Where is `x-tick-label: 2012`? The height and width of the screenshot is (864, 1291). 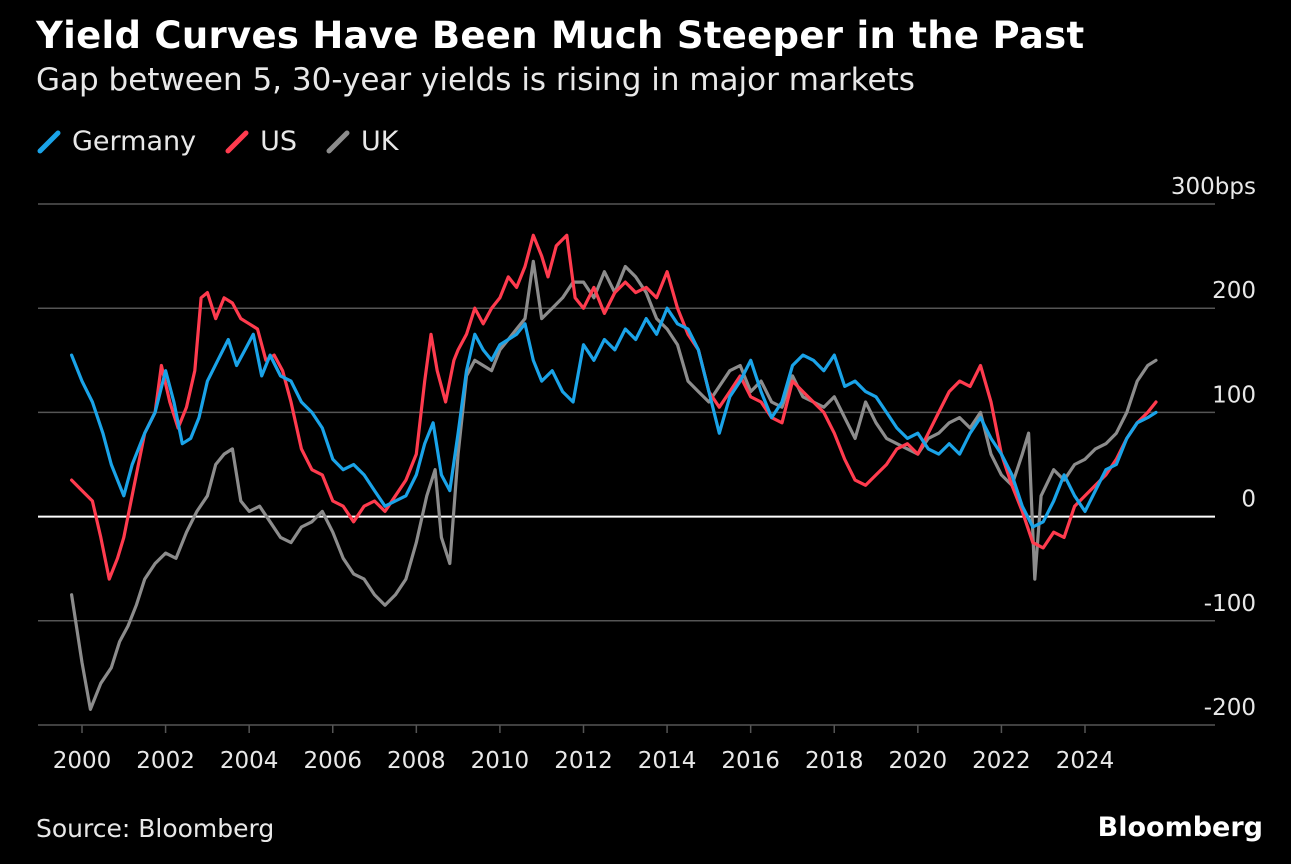 x-tick-label: 2012 is located at coordinates (583, 761).